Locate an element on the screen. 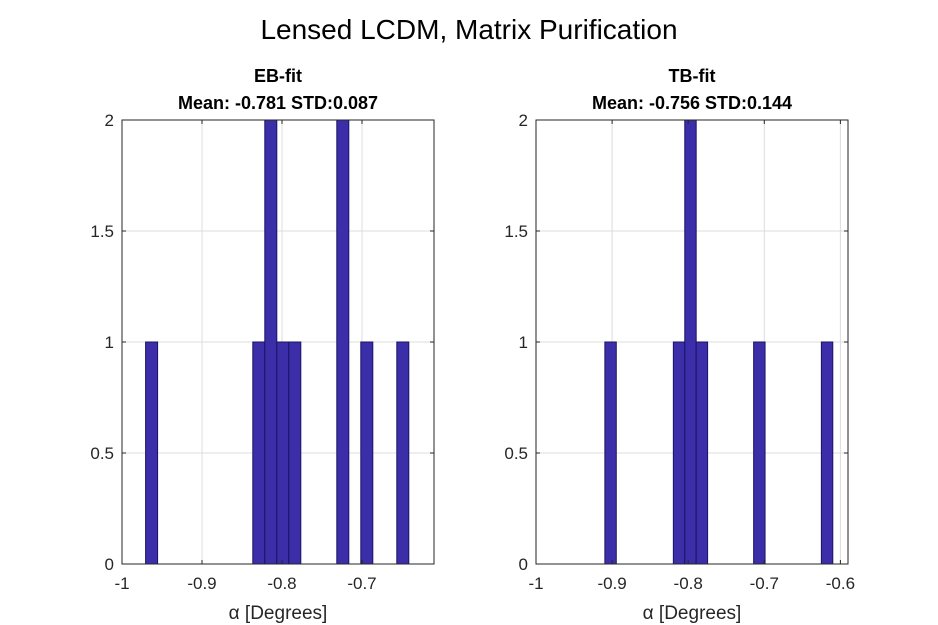  figure-title: Lensed LCDM, Matrix Purification is located at coordinates (469, 29).